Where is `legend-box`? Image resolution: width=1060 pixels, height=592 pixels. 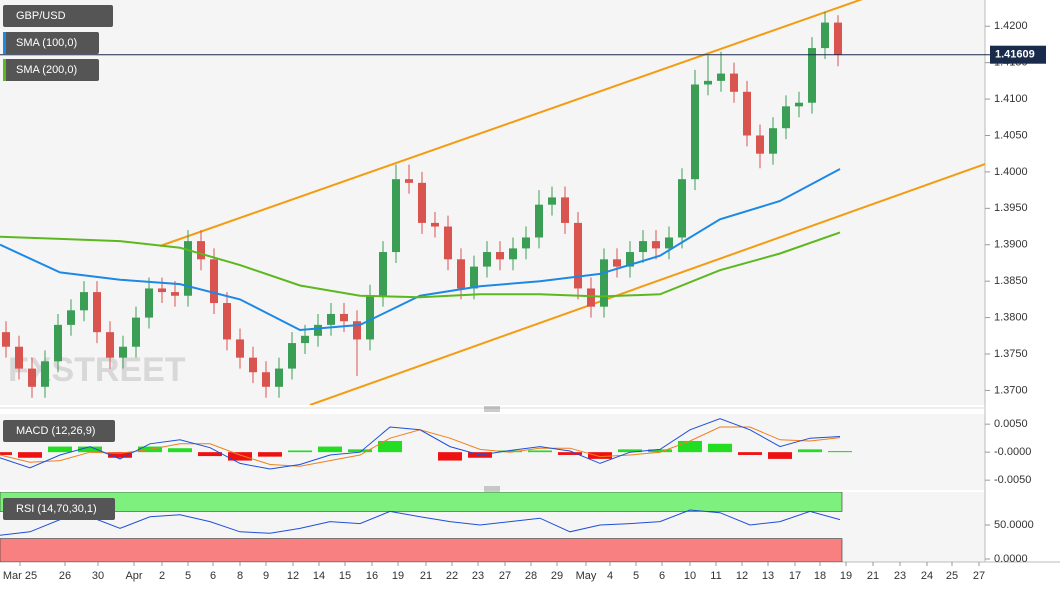 legend-box is located at coordinates (59, 431).